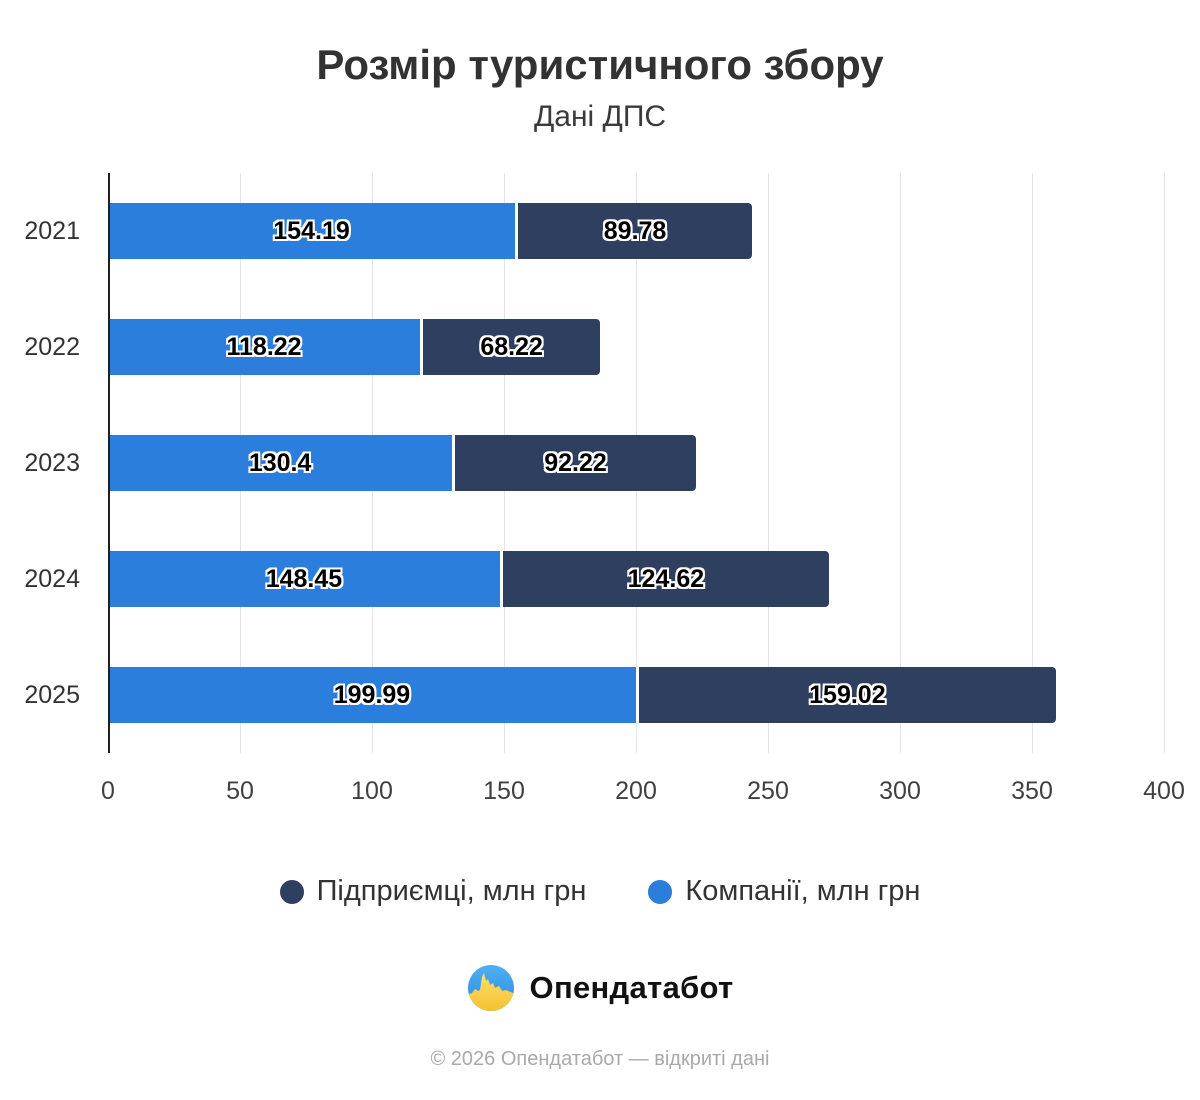 Image resolution: width=1200 pixels, height=1100 pixels. What do you see at coordinates (109, 463) in the screenshot?
I see `y-axis-line` at bounding box center [109, 463].